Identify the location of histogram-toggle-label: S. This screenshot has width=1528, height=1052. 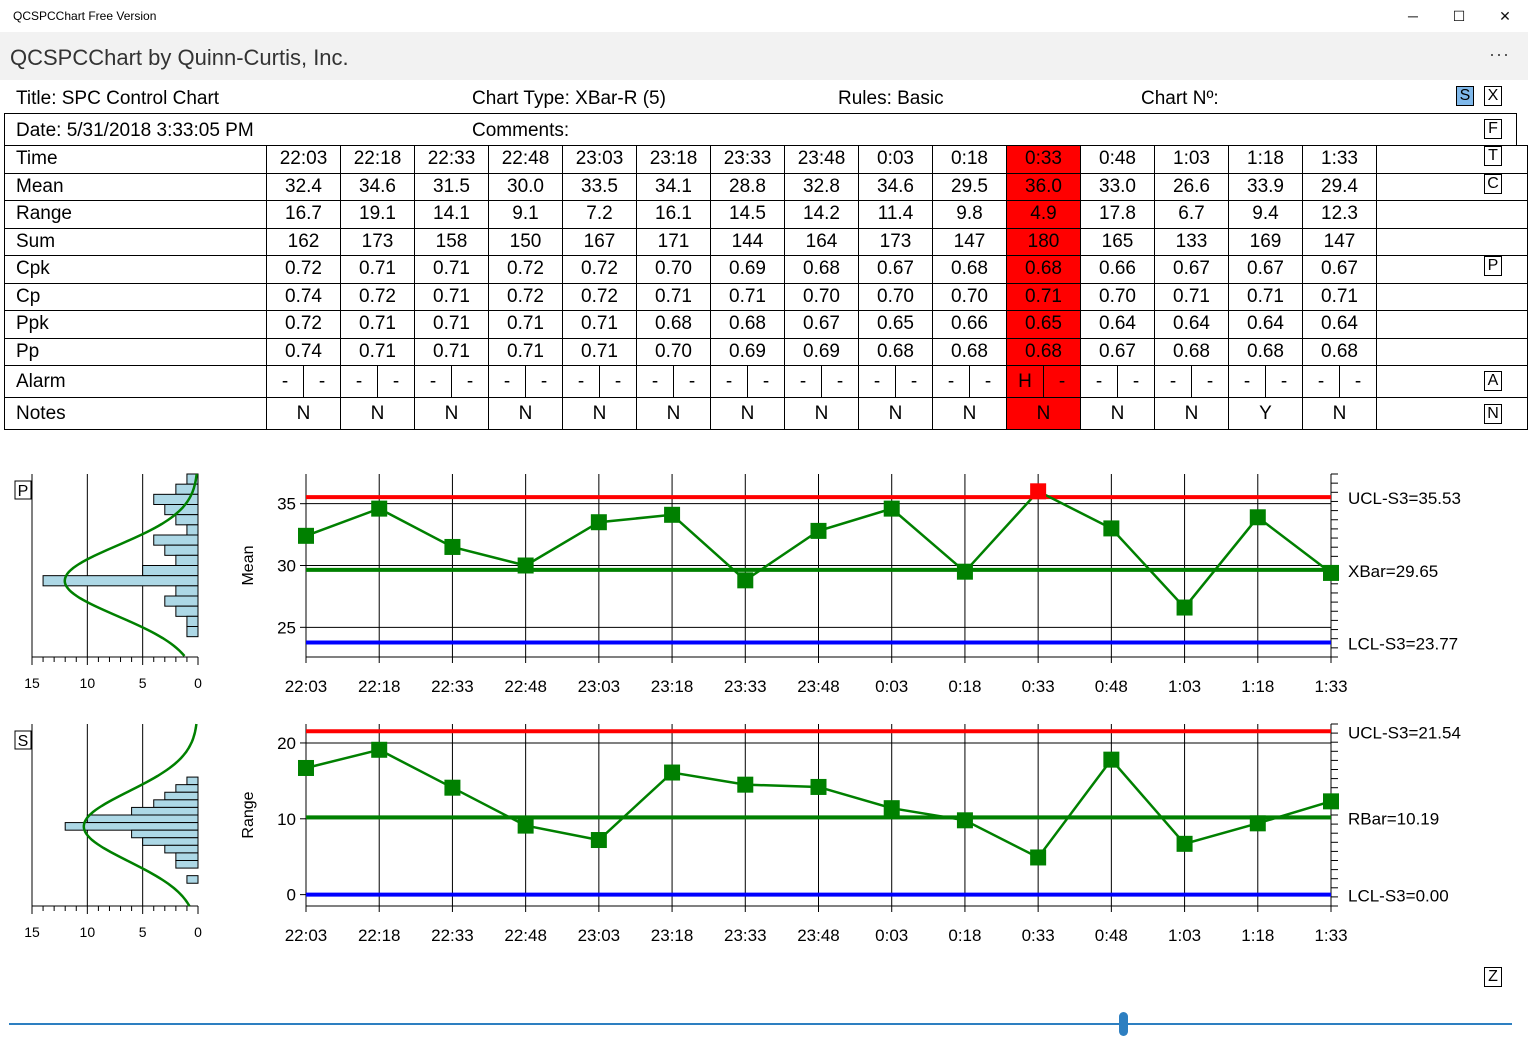
(23, 741).